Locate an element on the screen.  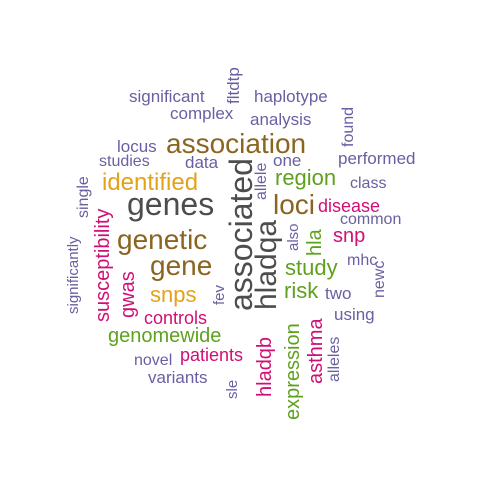
word-hla: hla is located at coordinates (315, 242).